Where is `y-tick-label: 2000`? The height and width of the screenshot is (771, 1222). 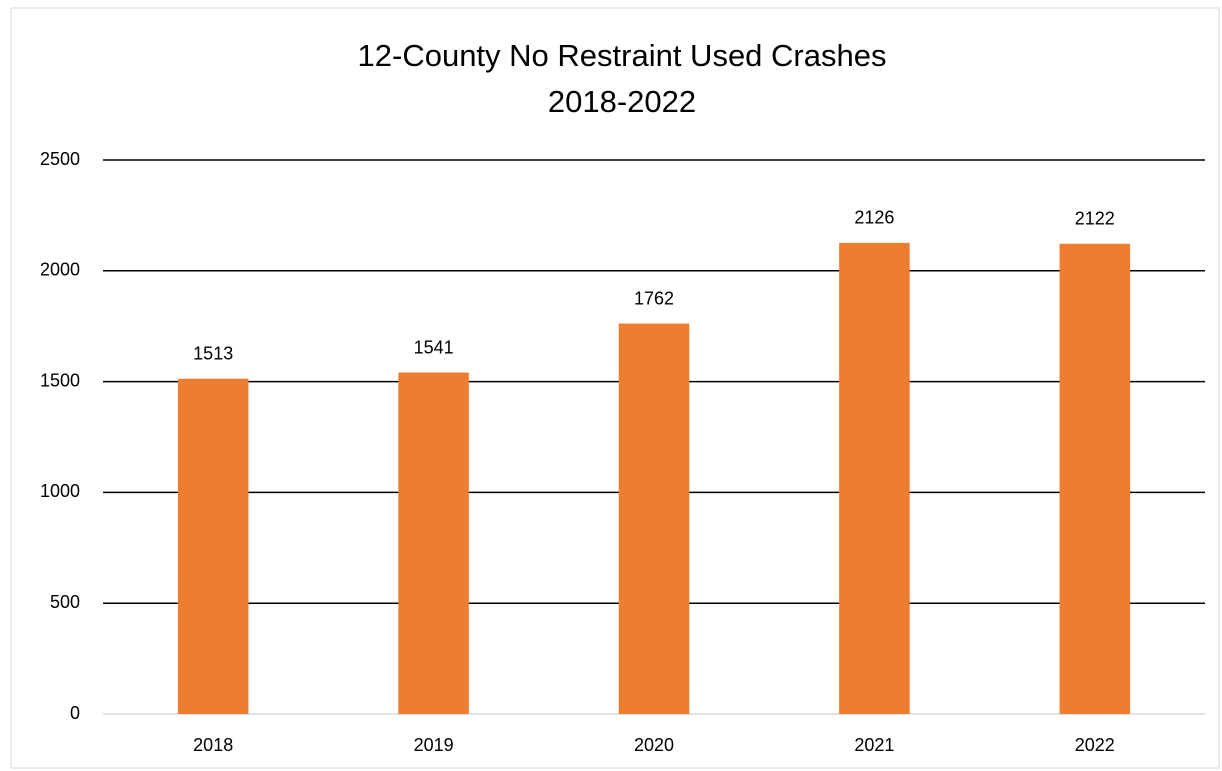 y-tick-label: 2000 is located at coordinates (60, 270).